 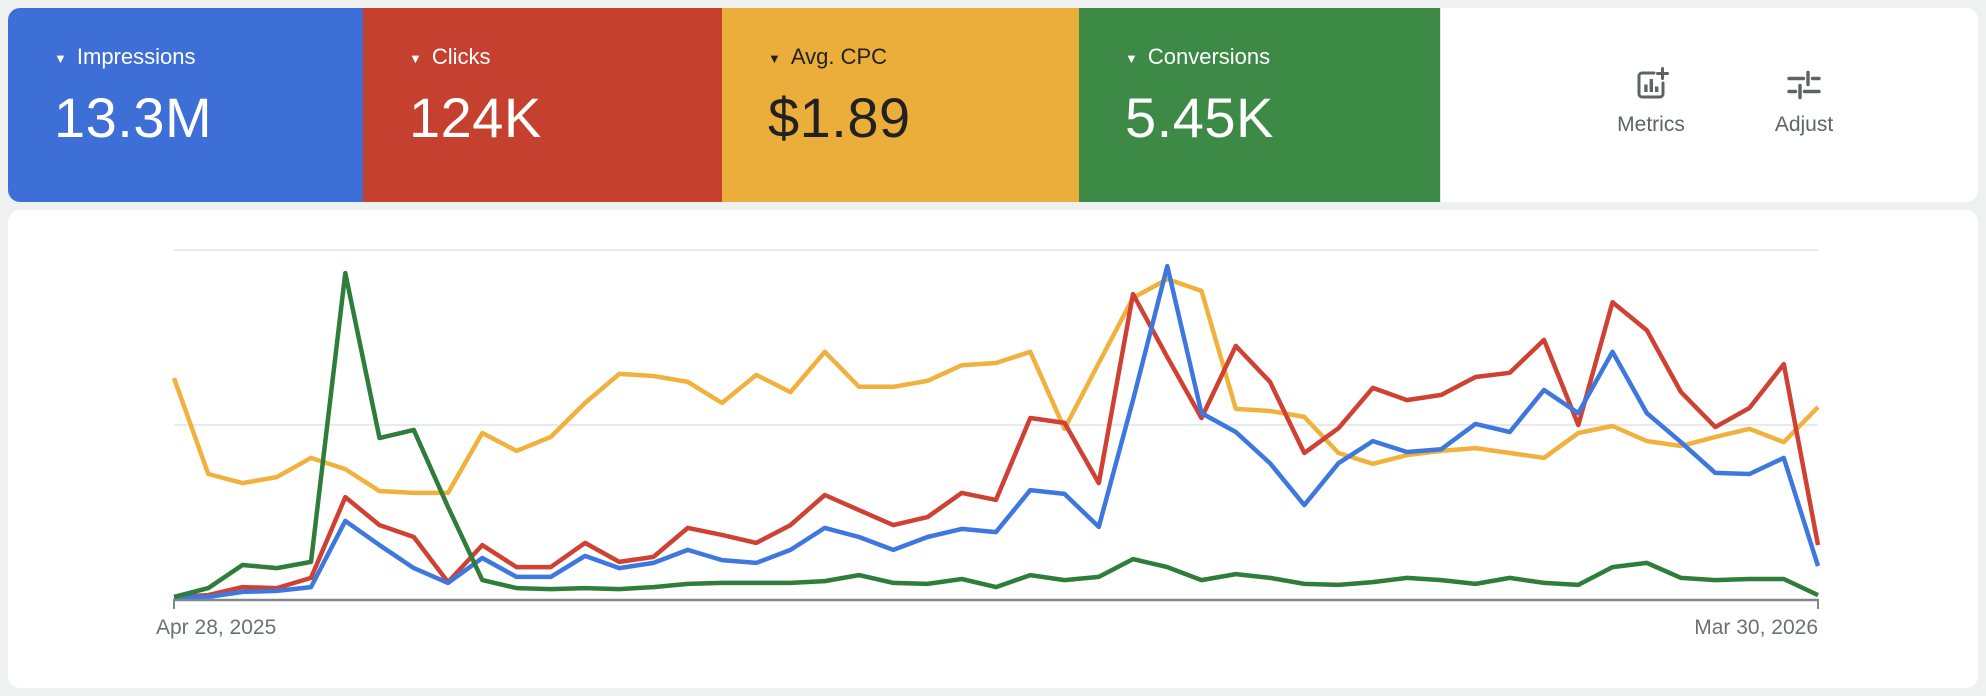 What do you see at coordinates (136, 56) in the screenshot?
I see `metric-label: Impressions` at bounding box center [136, 56].